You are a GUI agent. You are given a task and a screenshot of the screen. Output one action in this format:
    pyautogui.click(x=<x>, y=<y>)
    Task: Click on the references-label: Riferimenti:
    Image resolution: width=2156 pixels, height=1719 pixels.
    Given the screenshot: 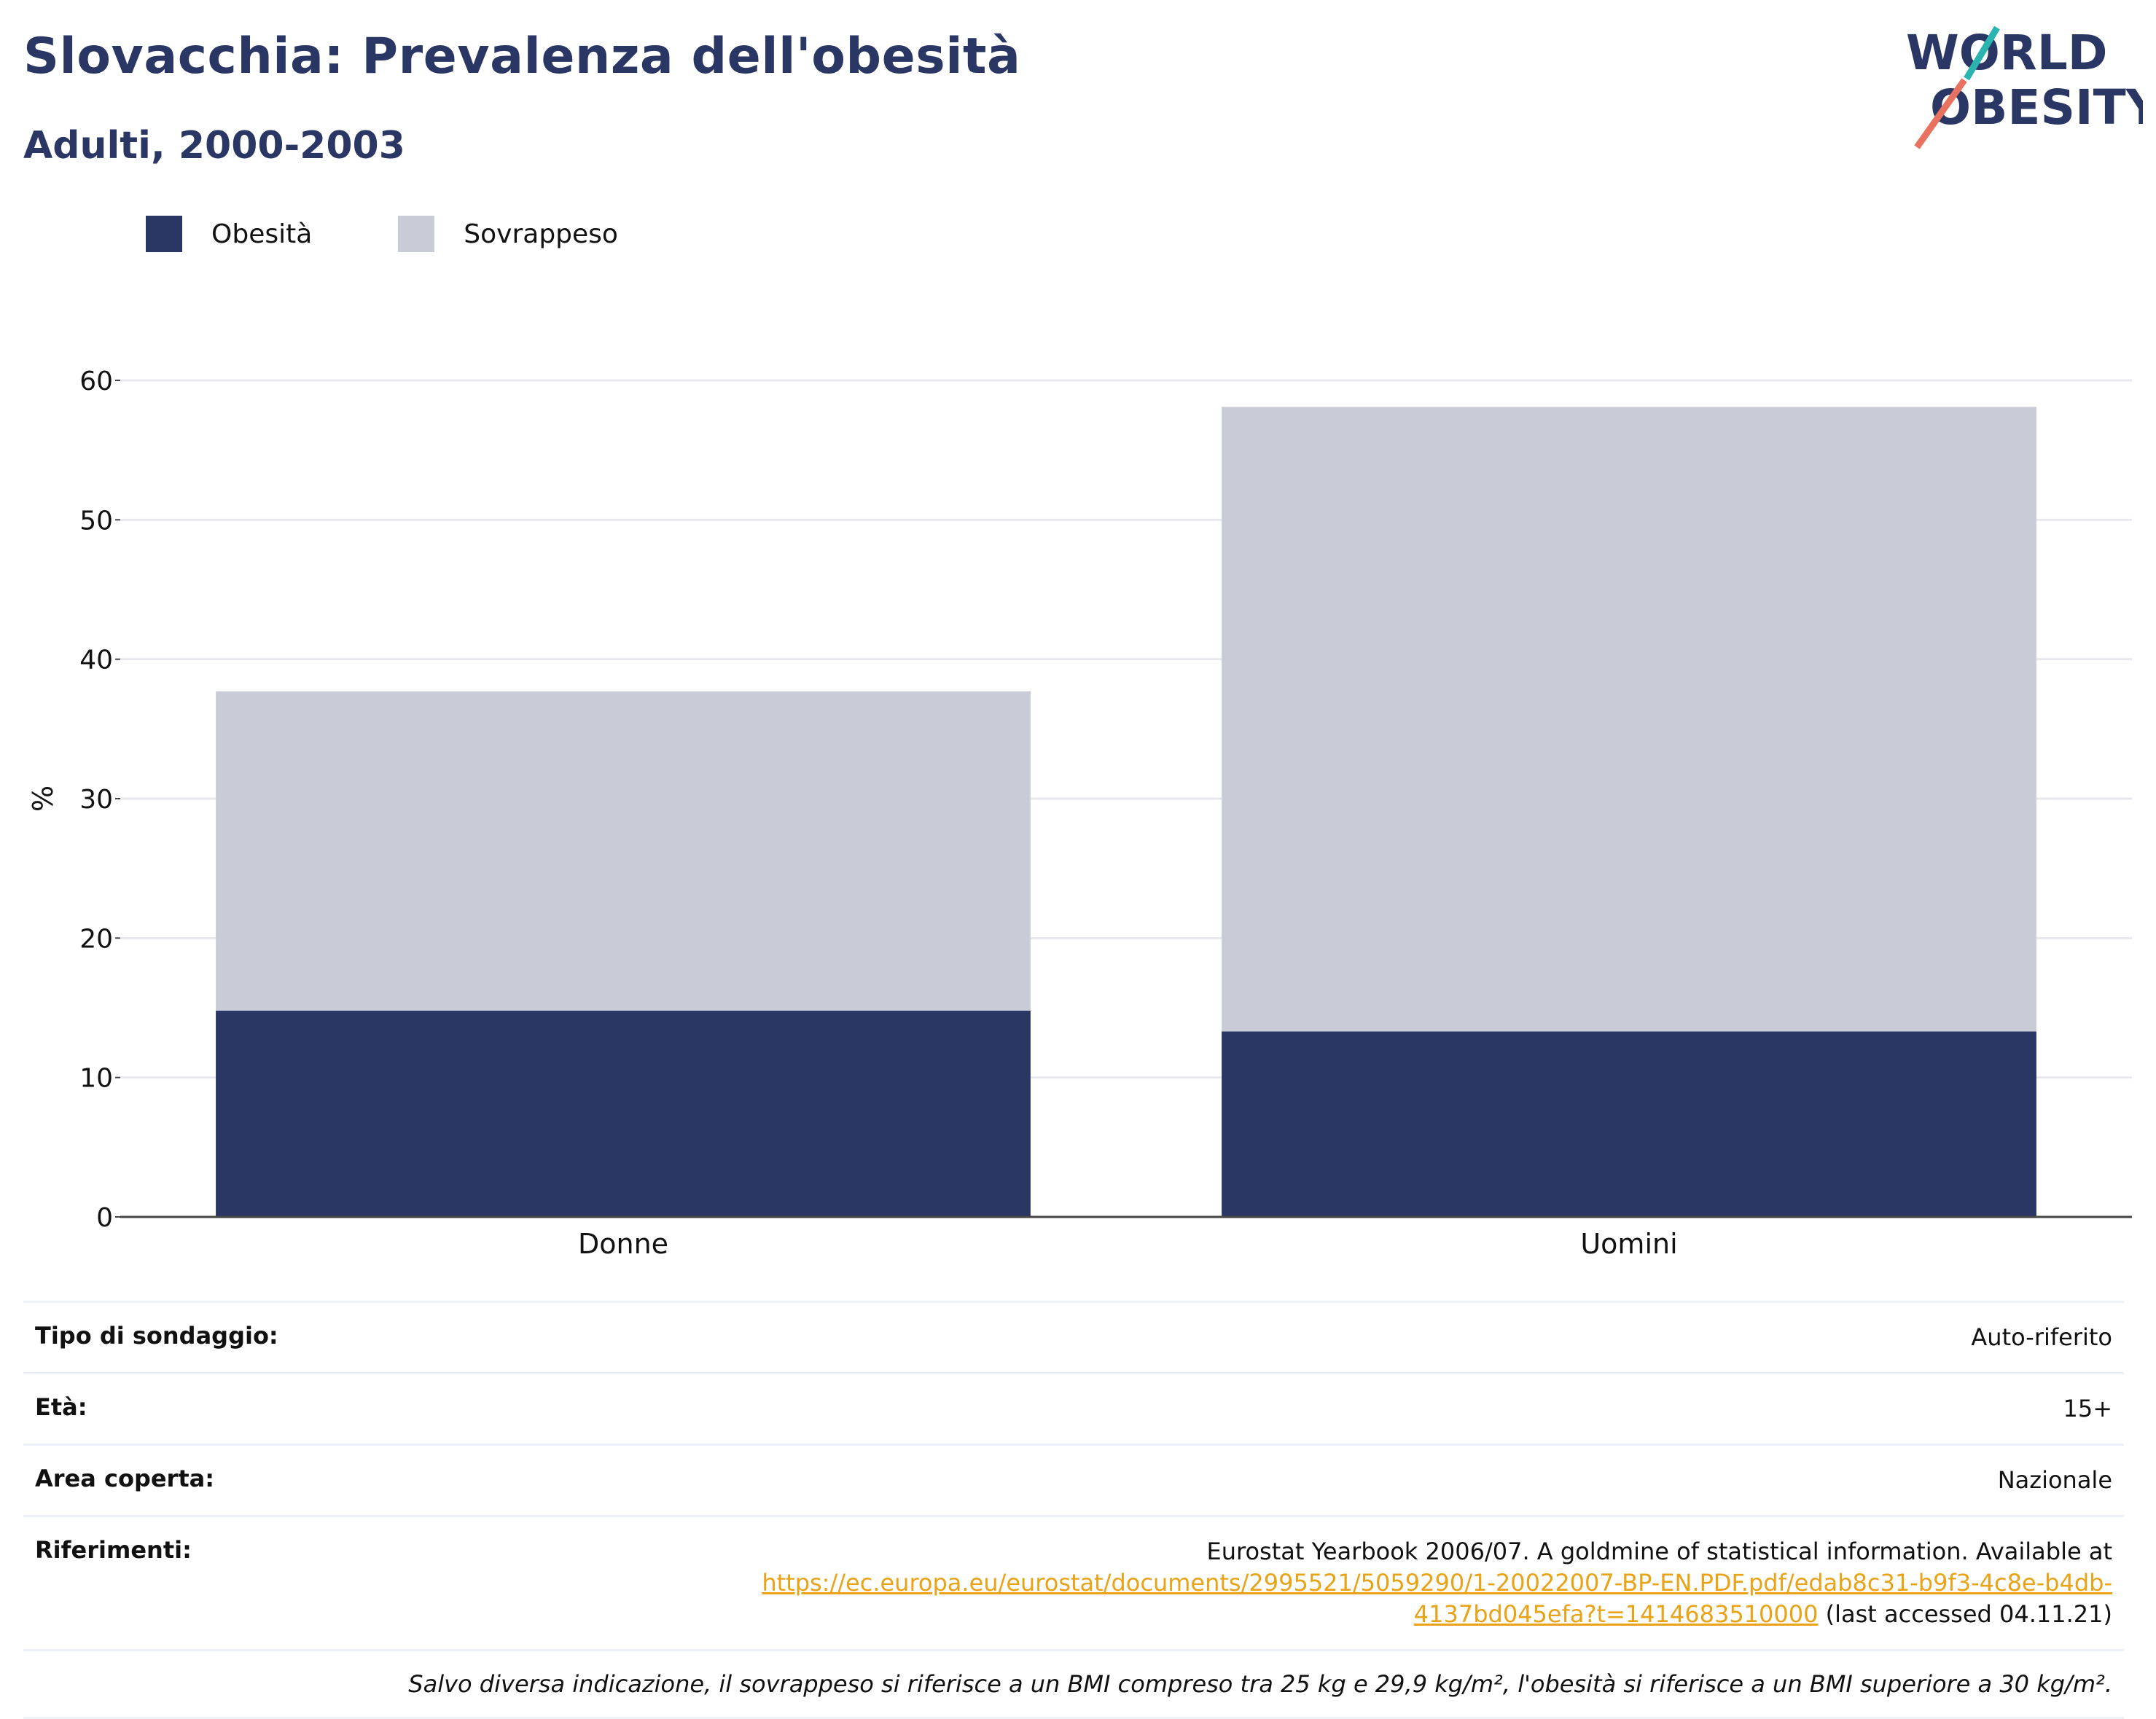 What is the action you would take?
    pyautogui.click(x=114, y=1550)
    